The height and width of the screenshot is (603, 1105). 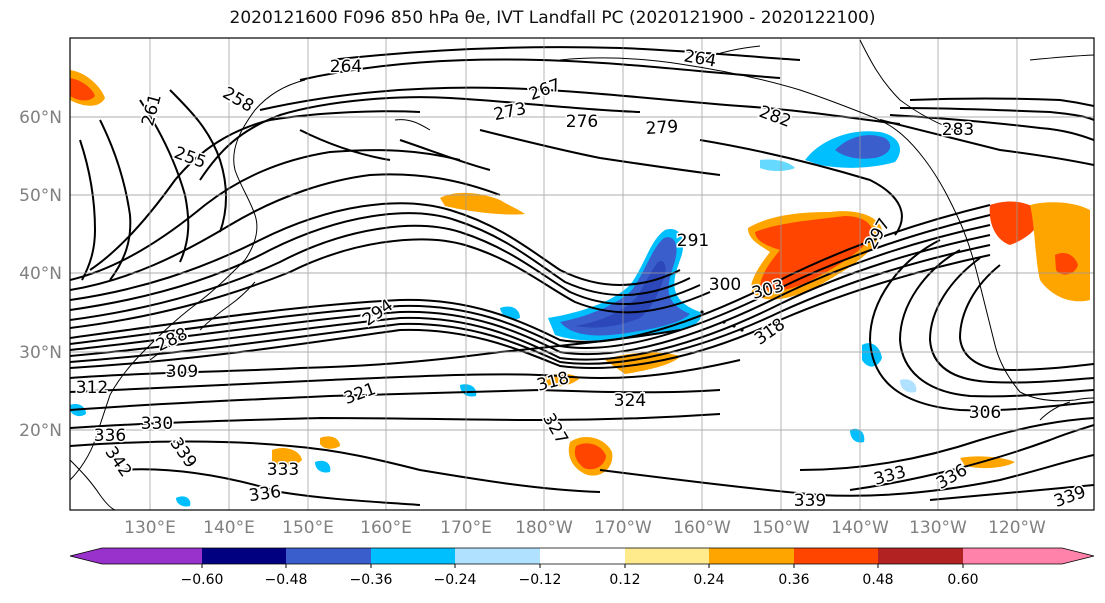 I want to click on lon-label: 150°W, so click(x=781, y=528).